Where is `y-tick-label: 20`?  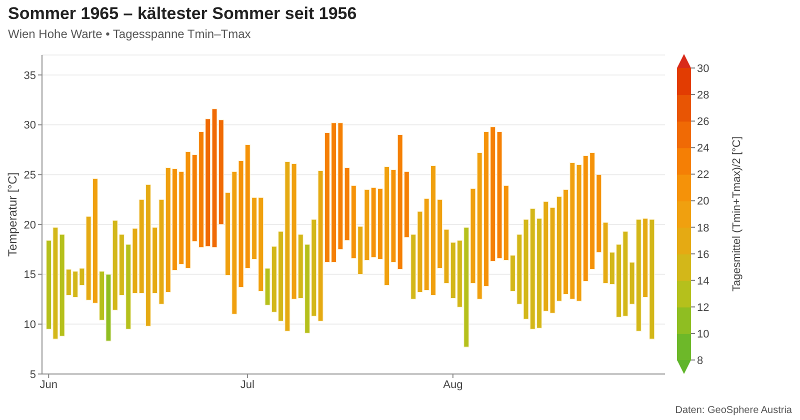
y-tick-label: 20 is located at coordinates (30, 225).